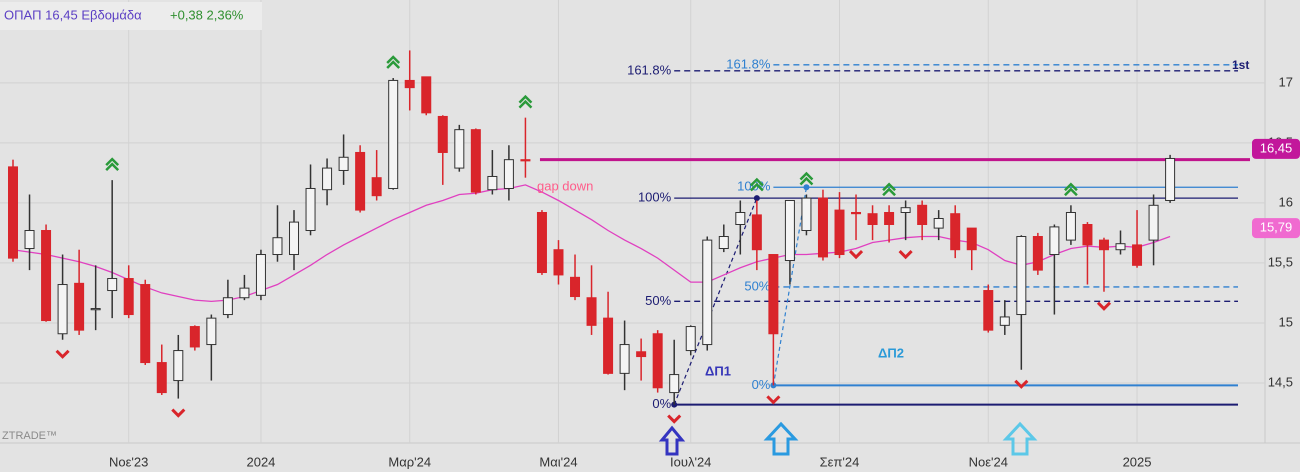  Describe the element at coordinates (409, 461) in the screenshot. I see `x-tick-label: Μαρ'24` at that location.